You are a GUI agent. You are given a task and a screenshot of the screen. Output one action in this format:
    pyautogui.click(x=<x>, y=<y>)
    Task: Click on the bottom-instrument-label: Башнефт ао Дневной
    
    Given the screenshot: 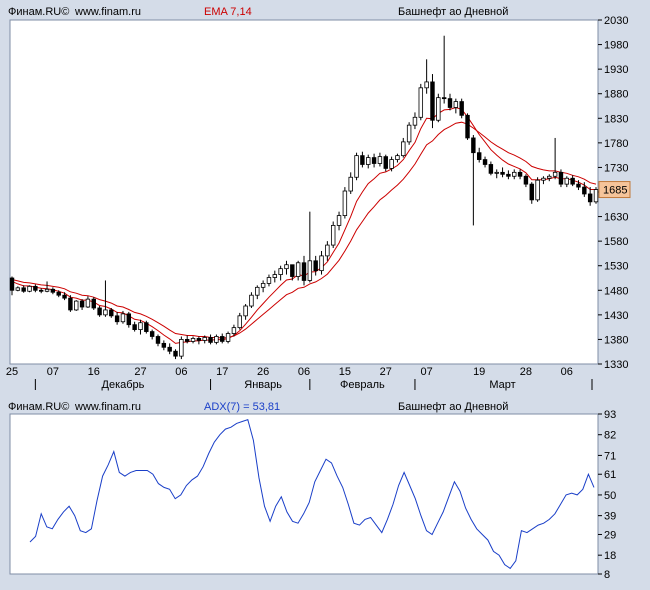 What is the action you would take?
    pyautogui.click(x=453, y=407)
    